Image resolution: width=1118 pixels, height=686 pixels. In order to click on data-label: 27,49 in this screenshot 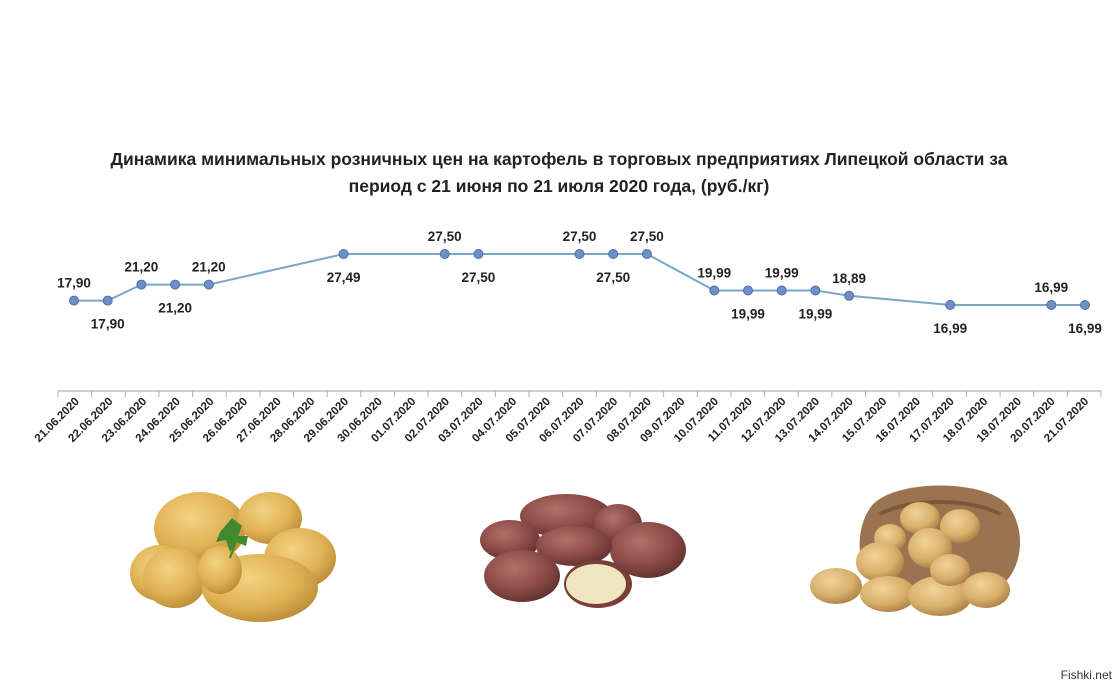, I will do `click(344, 277)`.